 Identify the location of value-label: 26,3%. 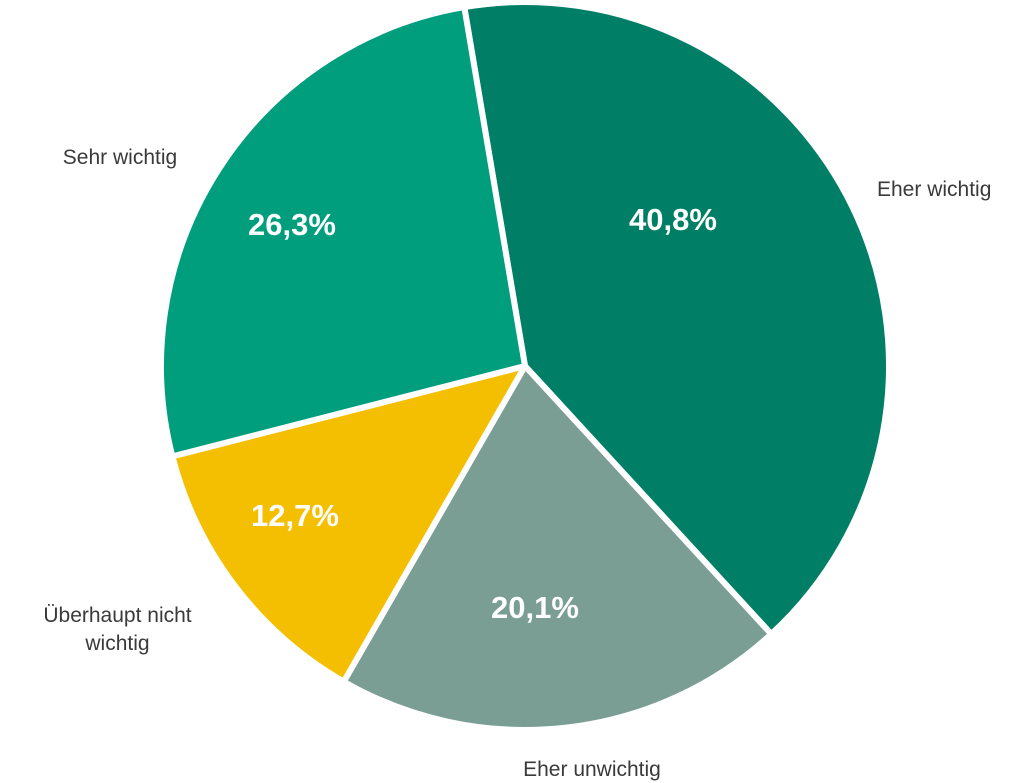
(292, 224).